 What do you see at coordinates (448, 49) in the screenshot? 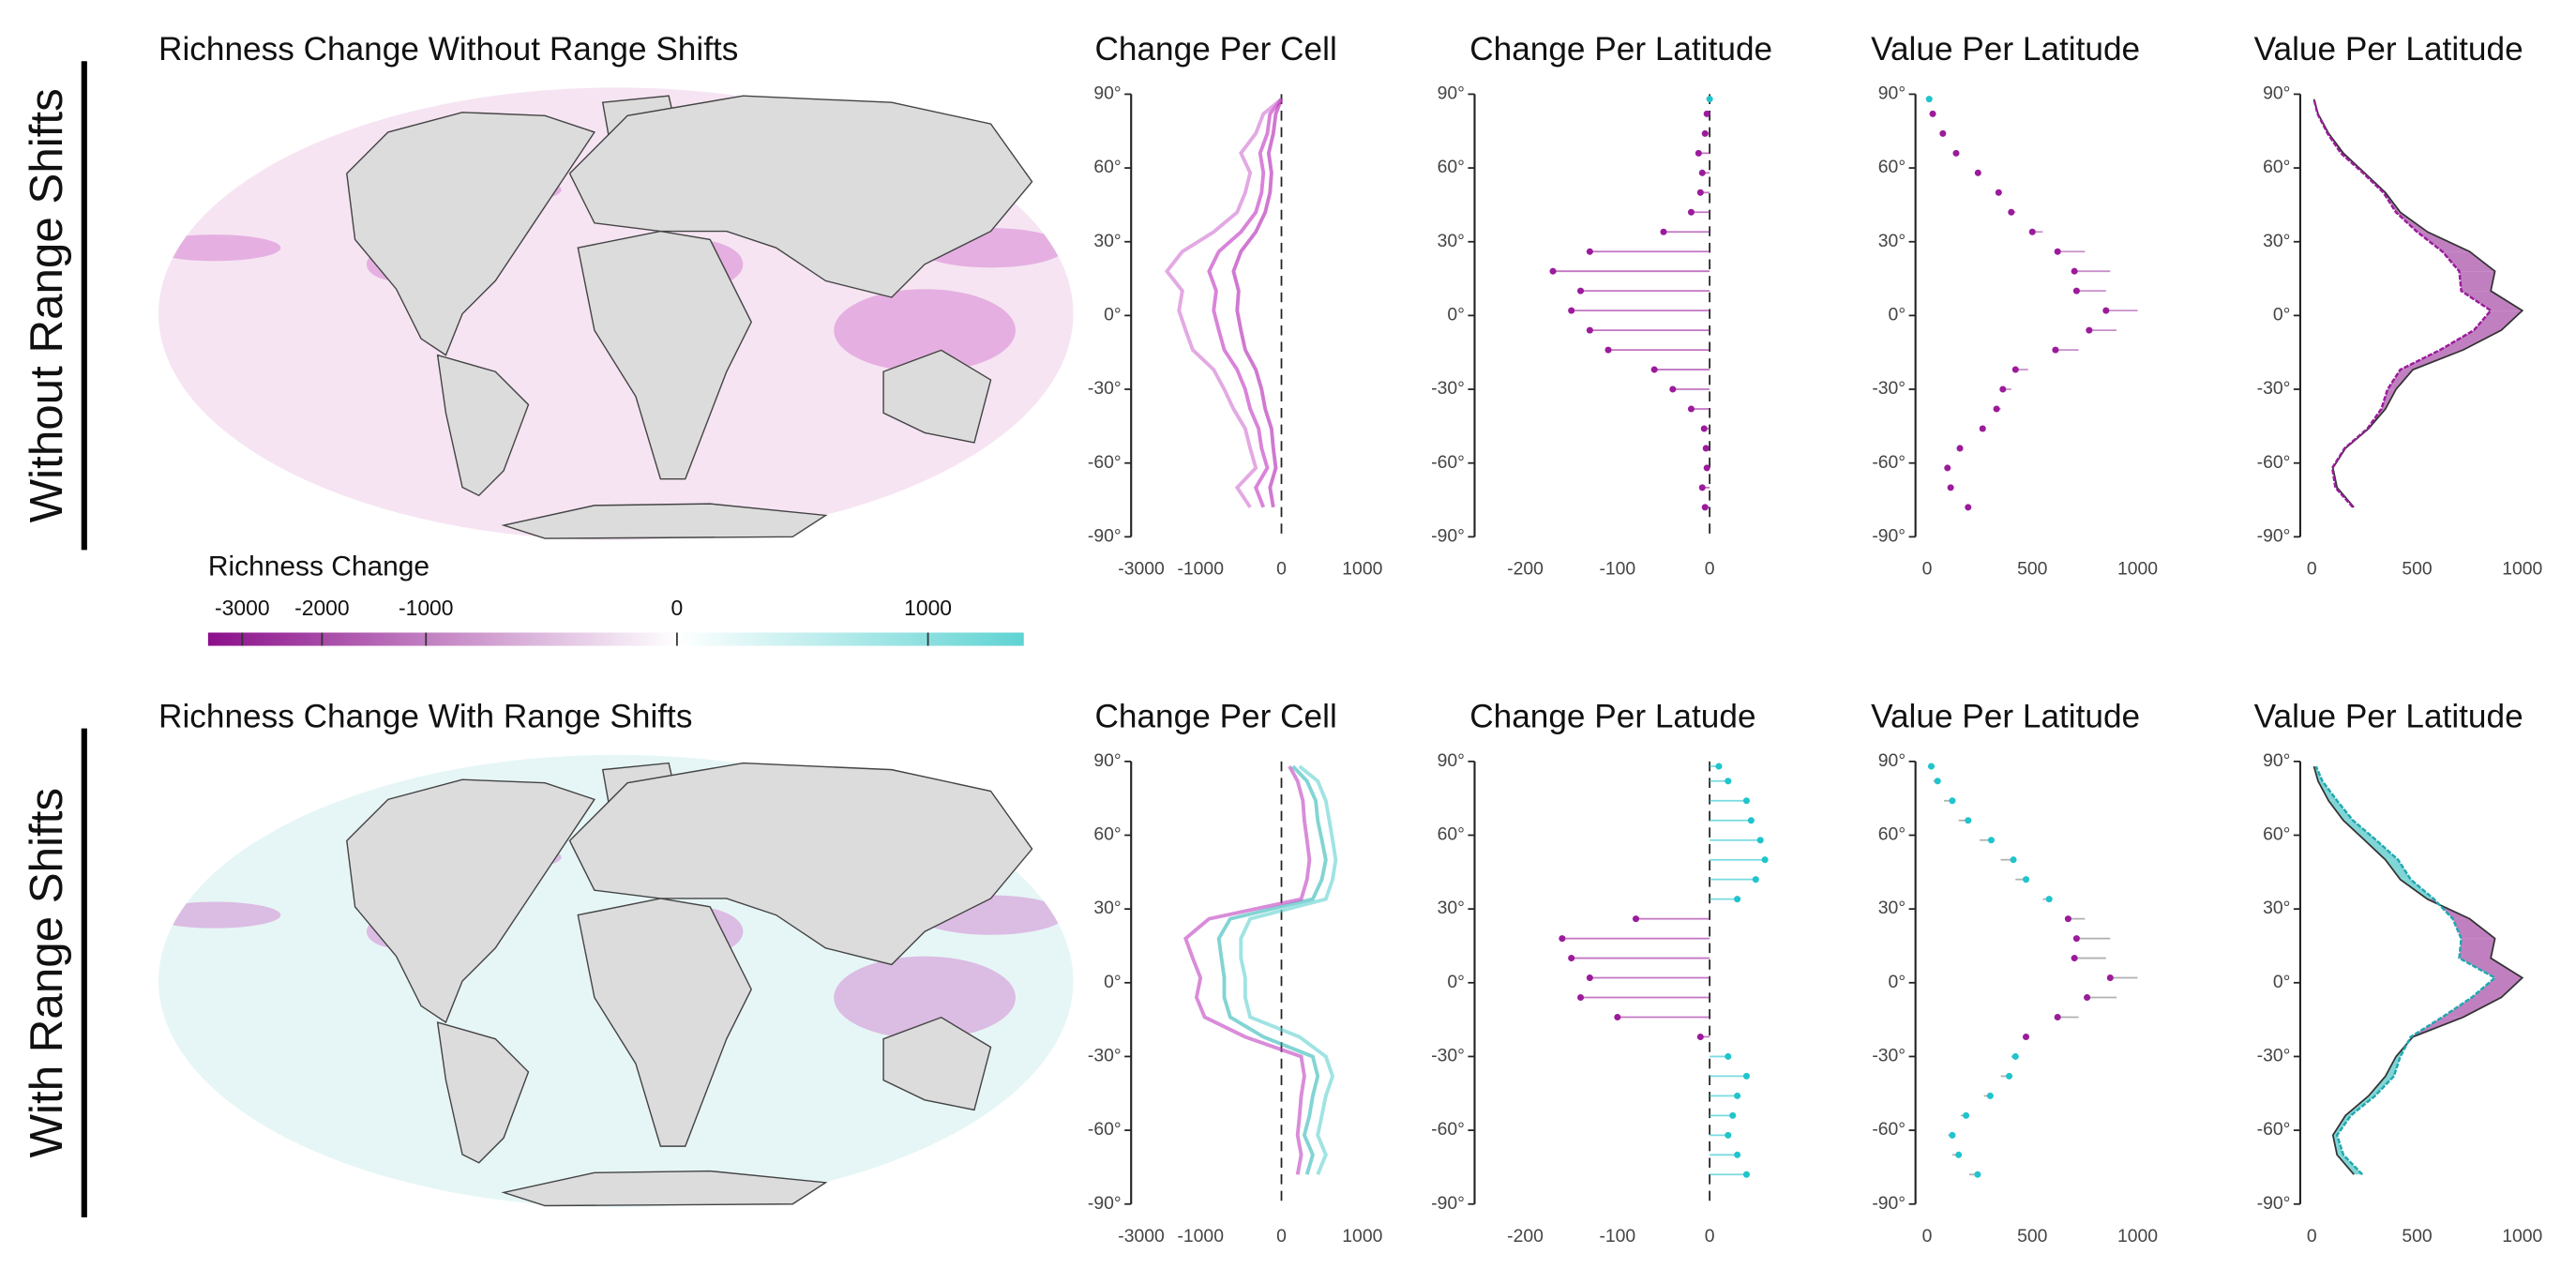
I see `map-title: Richness Change Without Range Shifts` at bounding box center [448, 49].